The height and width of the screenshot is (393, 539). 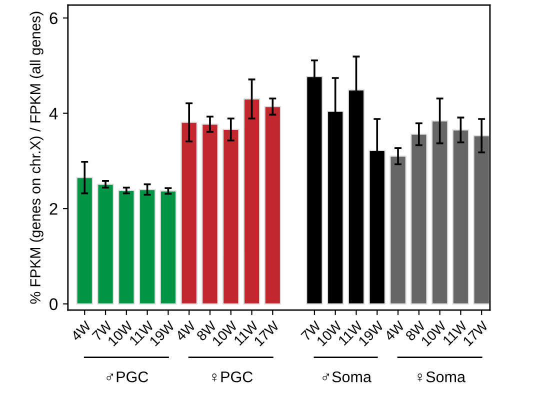 I want to click on y-tick-label: 2, so click(x=54, y=208).